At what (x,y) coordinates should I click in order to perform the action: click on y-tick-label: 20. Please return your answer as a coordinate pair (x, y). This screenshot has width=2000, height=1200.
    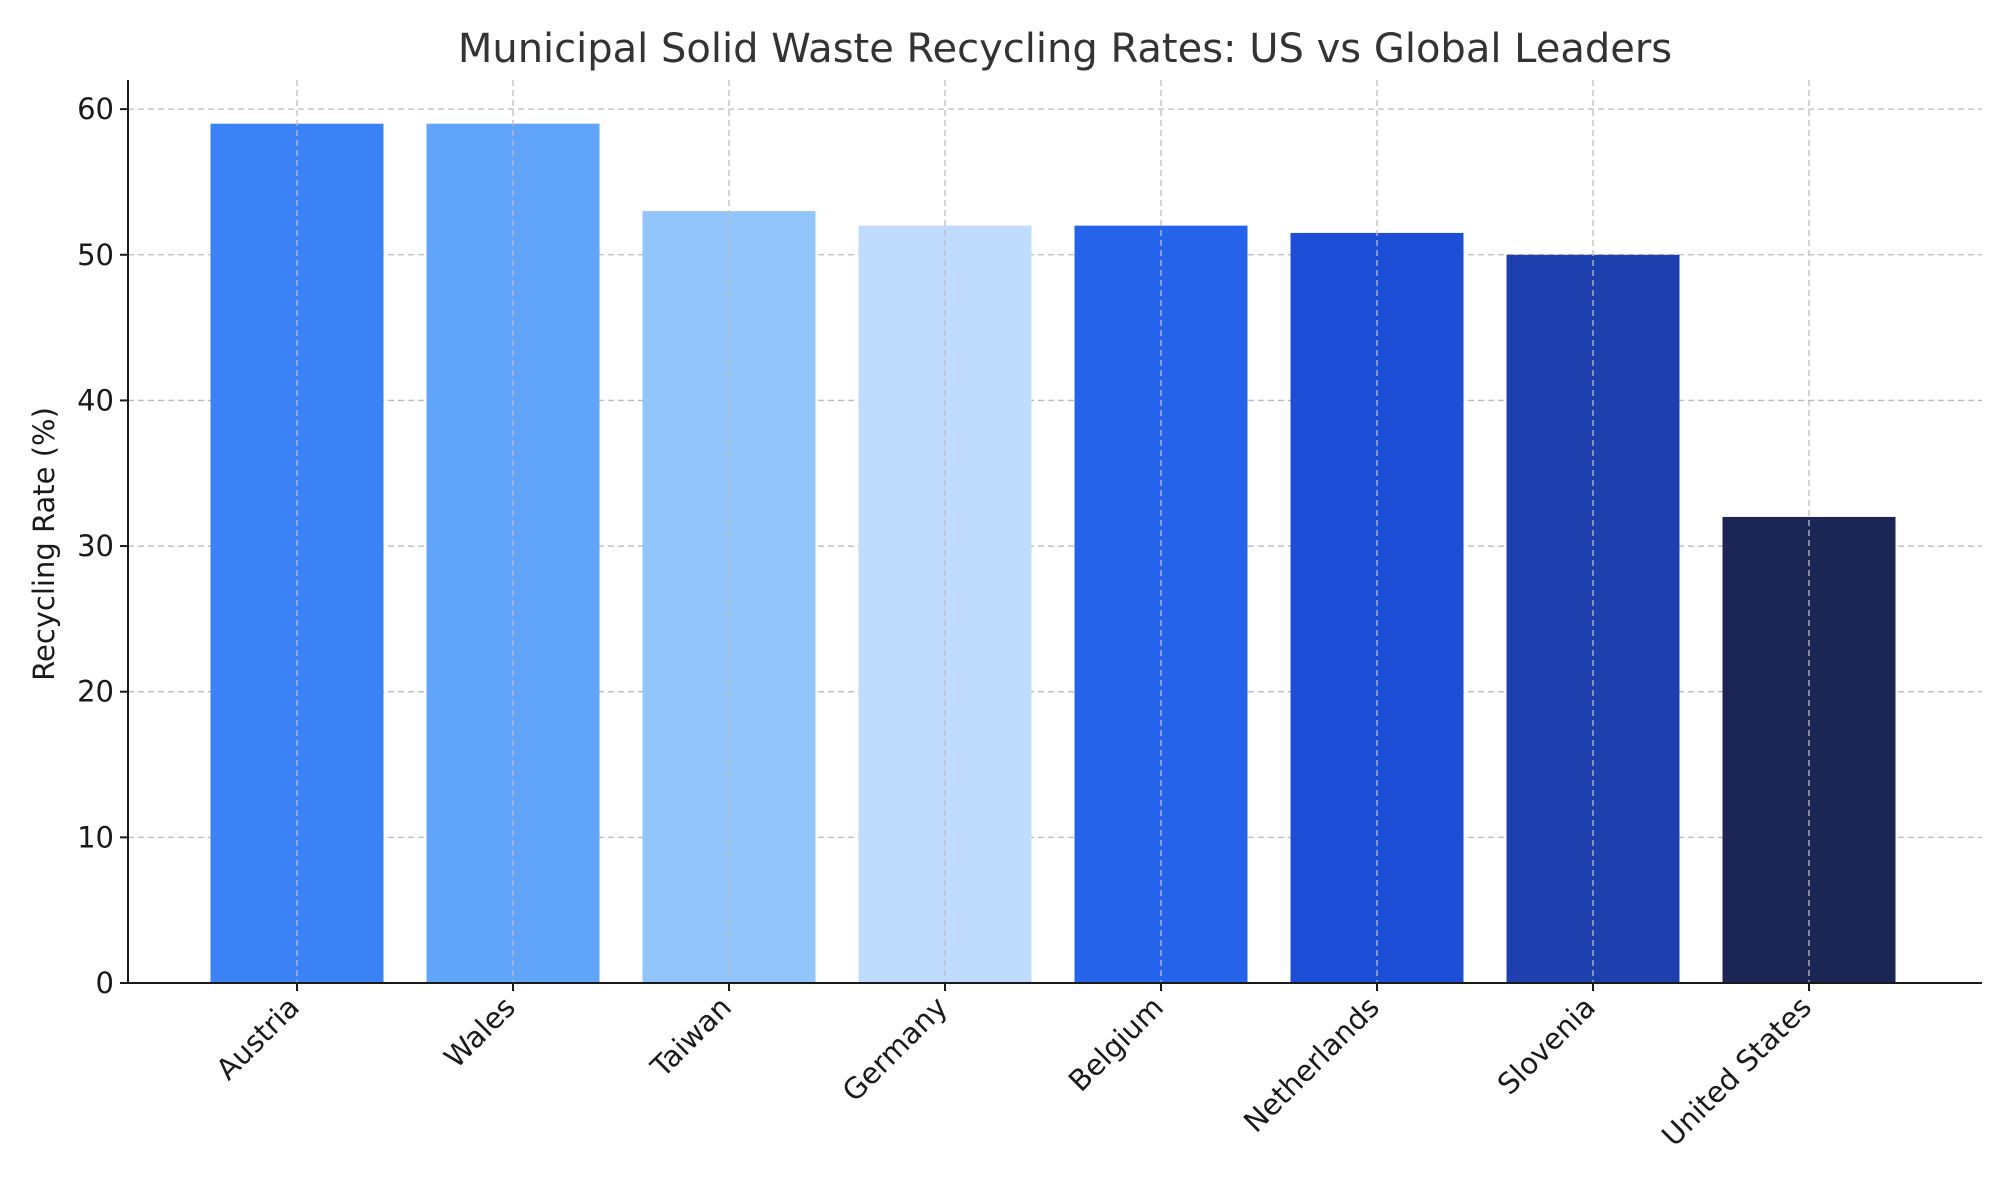
    Looking at the image, I should click on (95, 692).